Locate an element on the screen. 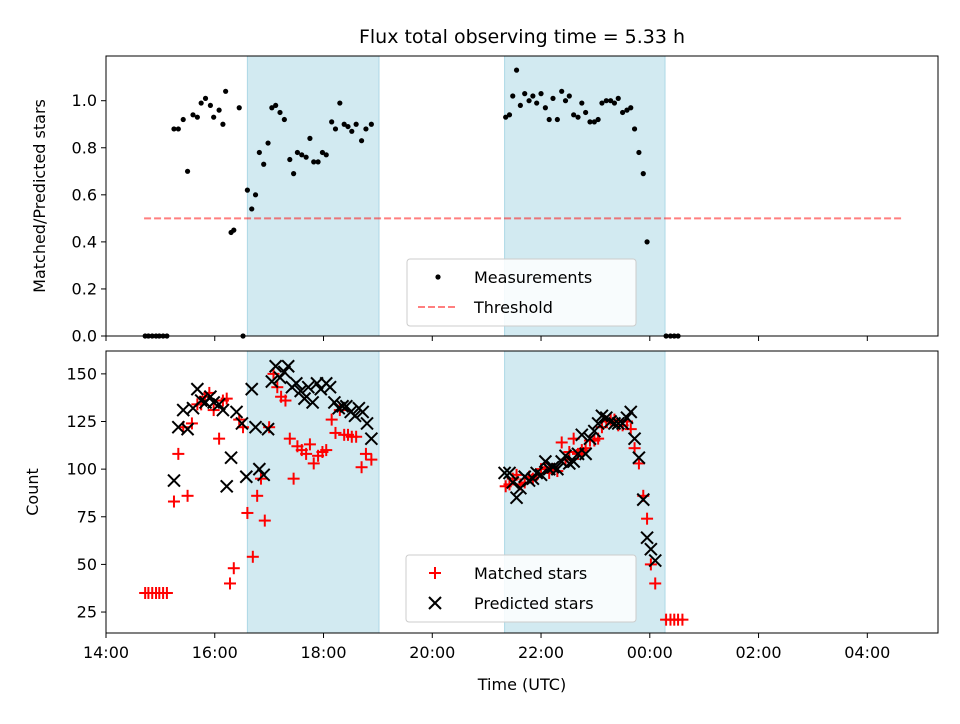 The image size is (960, 724). top-legend: Measurements Threshold is located at coordinates (521, 292).